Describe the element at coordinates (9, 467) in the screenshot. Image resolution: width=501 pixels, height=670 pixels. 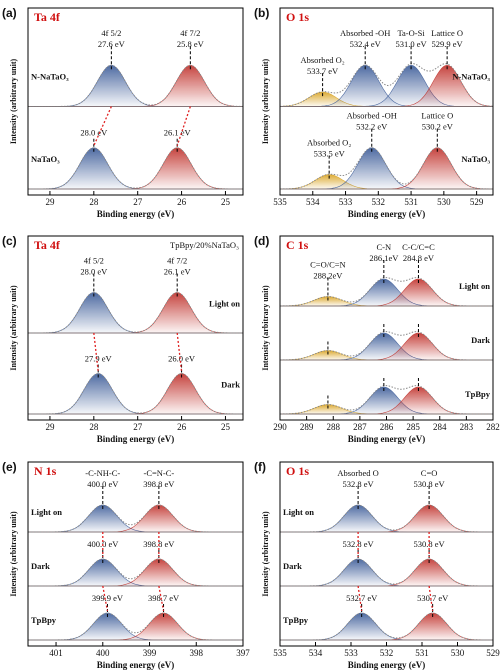
I see `panel-label: (e)` at that location.